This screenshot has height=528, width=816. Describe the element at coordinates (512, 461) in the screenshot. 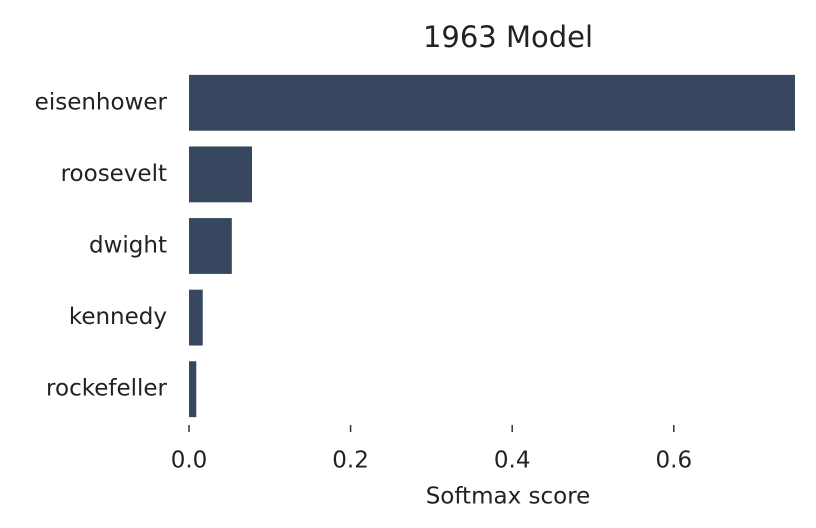

I see `x-tick-label: 0.4` at that location.